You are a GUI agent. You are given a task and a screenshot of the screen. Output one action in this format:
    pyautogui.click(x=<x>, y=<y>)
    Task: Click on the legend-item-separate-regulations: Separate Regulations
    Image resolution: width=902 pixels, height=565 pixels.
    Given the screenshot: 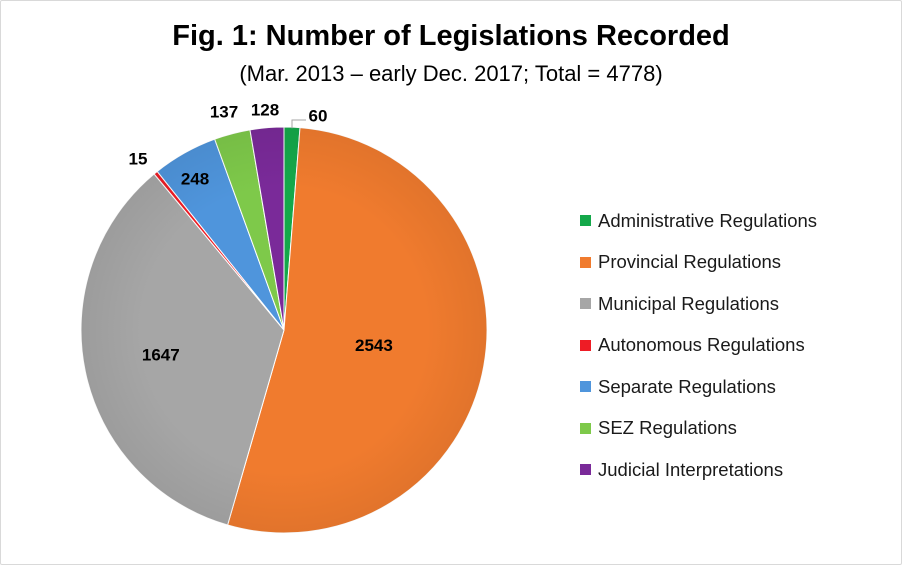 What is the action you would take?
    pyautogui.click(x=698, y=387)
    